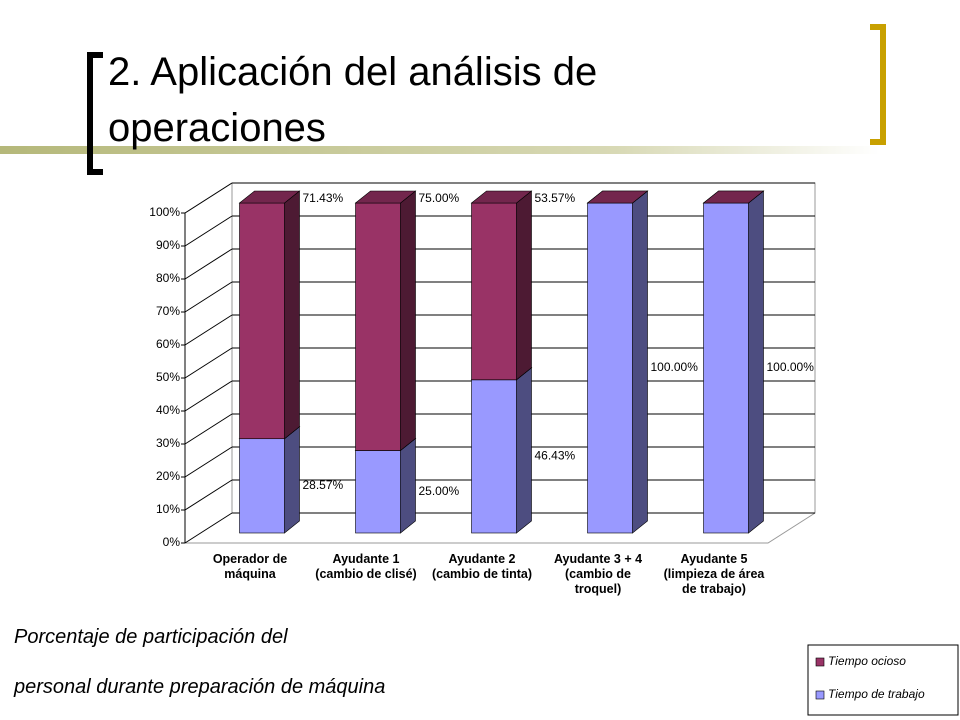  I want to click on caption: personal durante preparación de máquina, so click(200, 687).